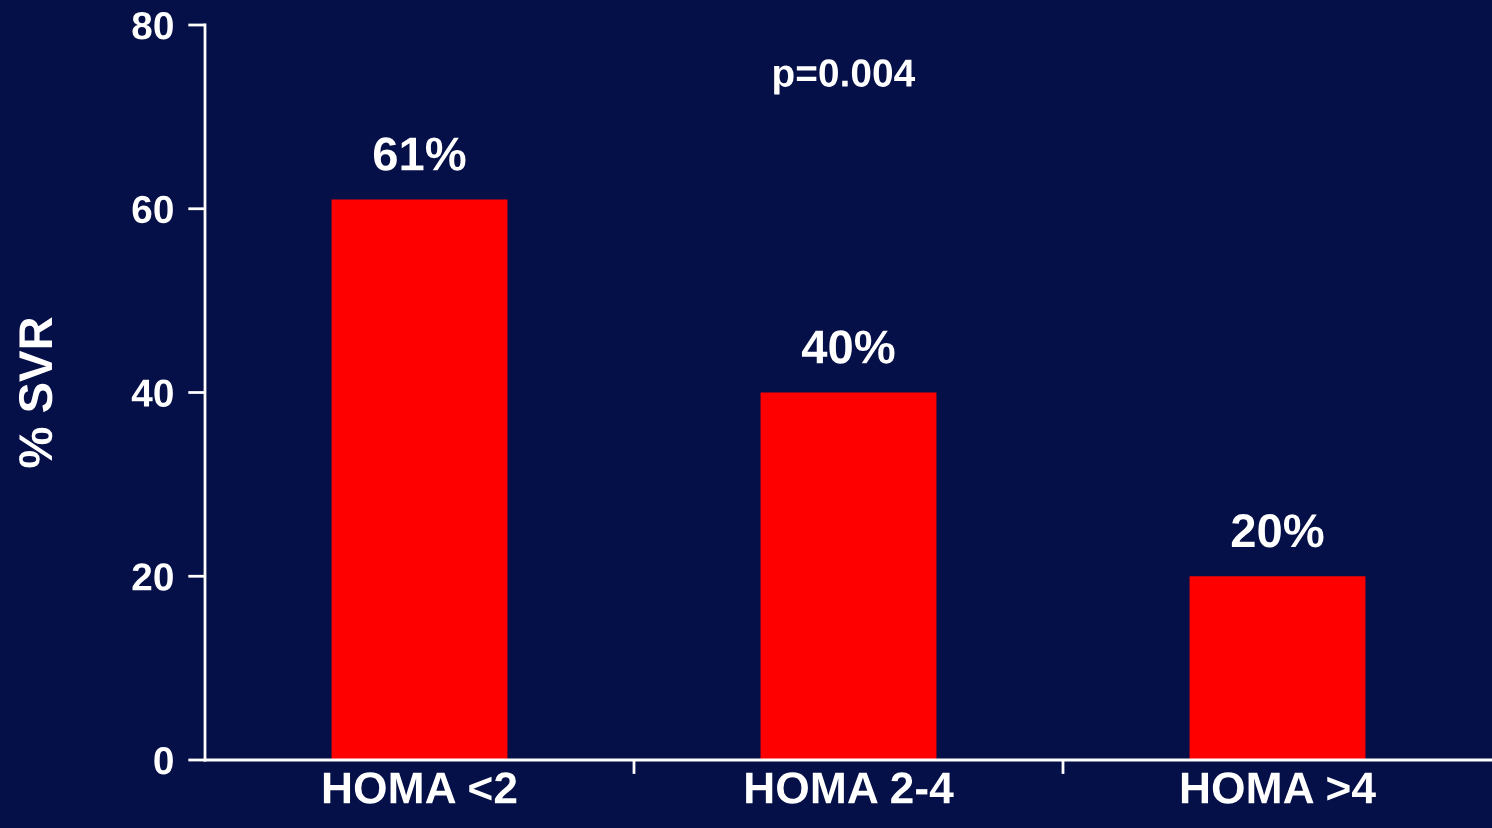 This screenshot has width=1492, height=828. What do you see at coordinates (152, 209) in the screenshot?
I see `y-tick-label: 60` at bounding box center [152, 209].